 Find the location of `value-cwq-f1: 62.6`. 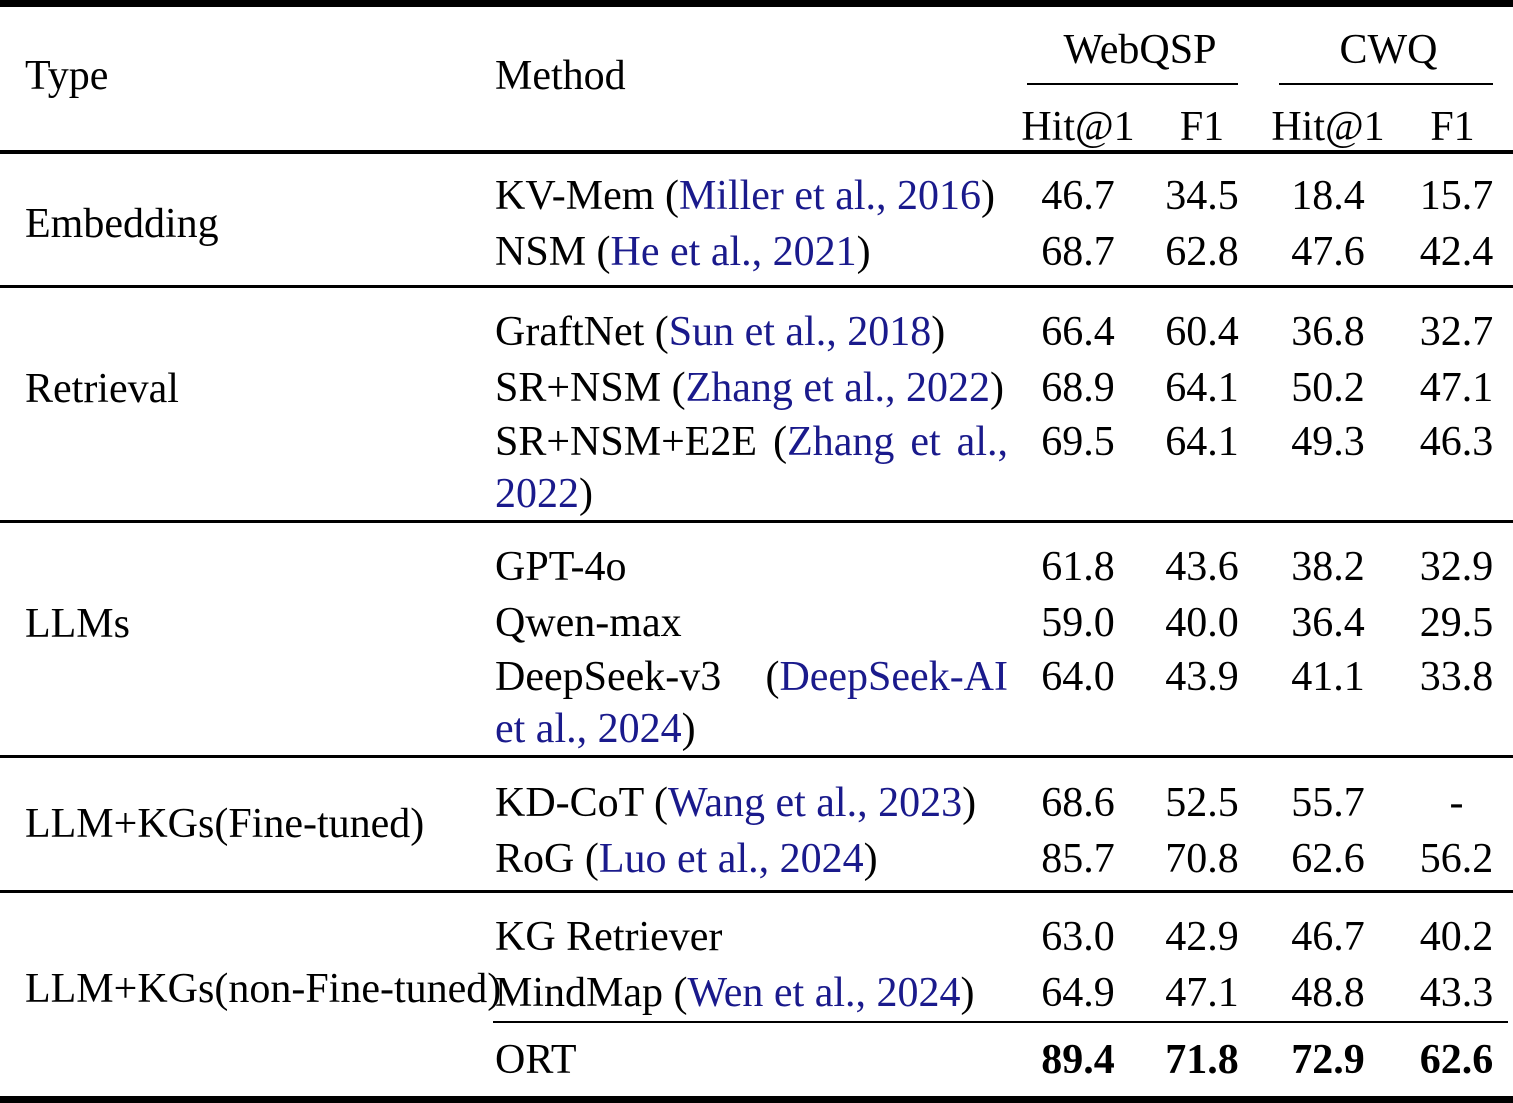

value-cwq-f1: 62.6 is located at coordinates (1456, 1059).